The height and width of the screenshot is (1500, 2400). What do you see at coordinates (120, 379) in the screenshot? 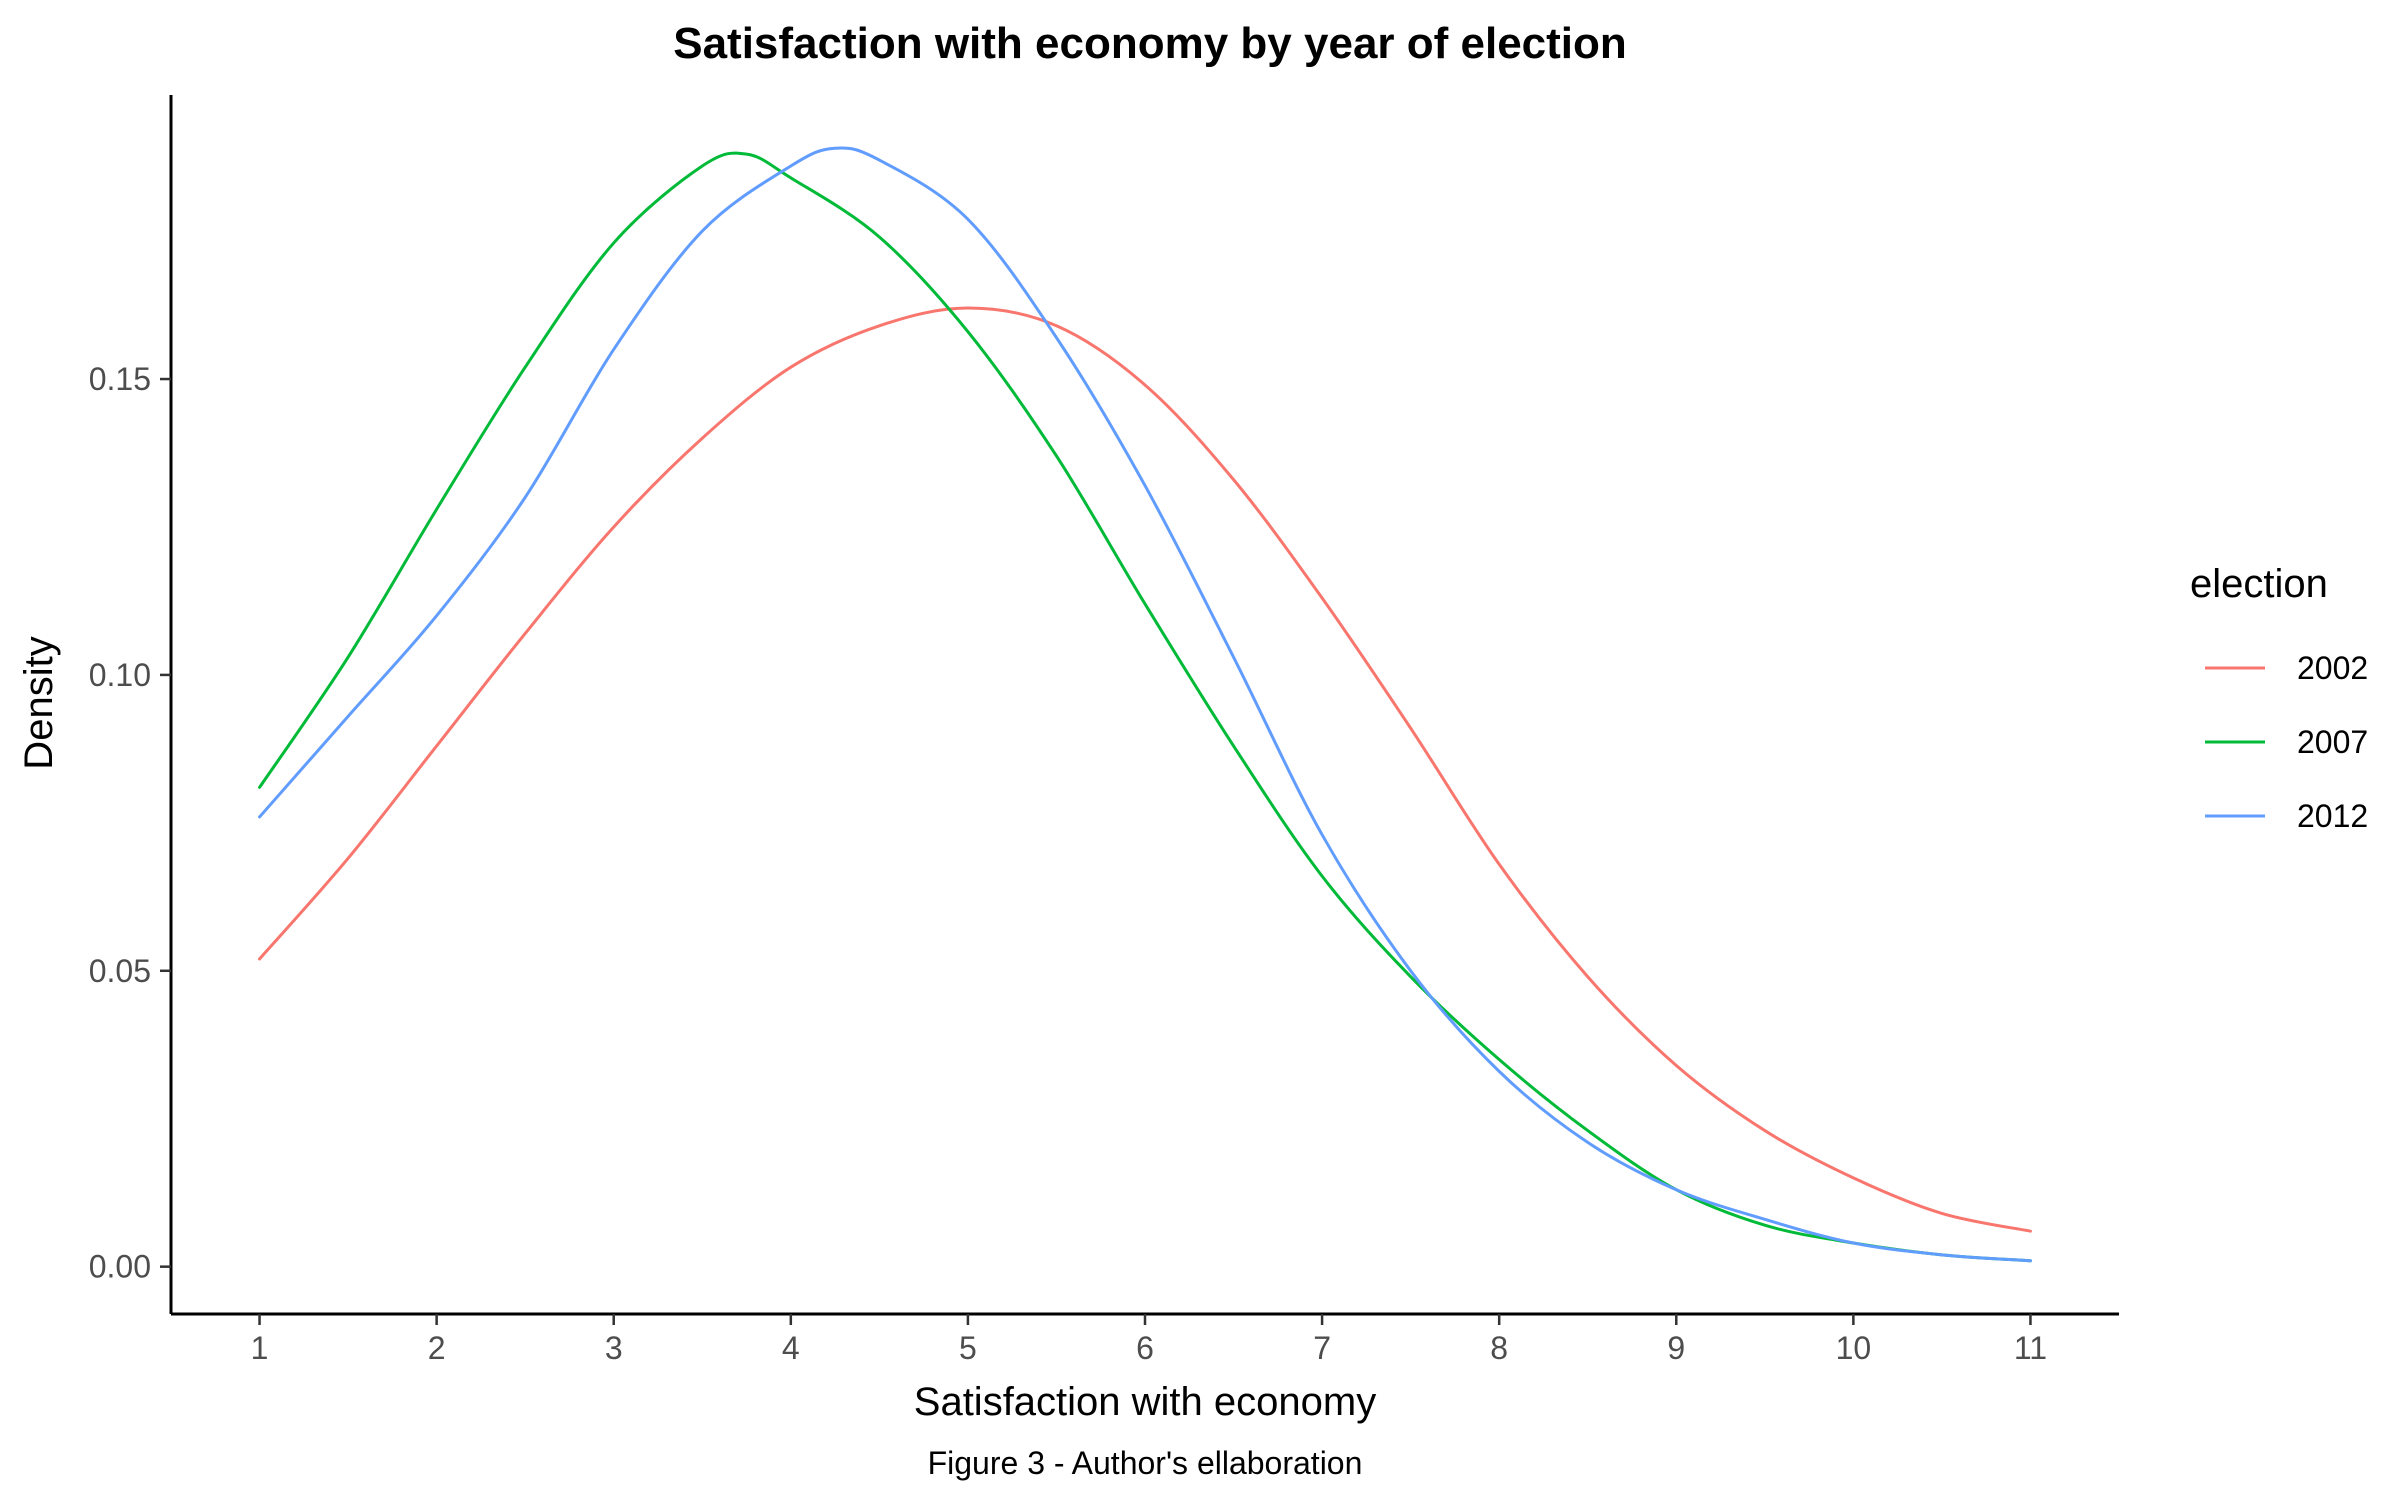
I see `y-tick-label: 0.15` at bounding box center [120, 379].